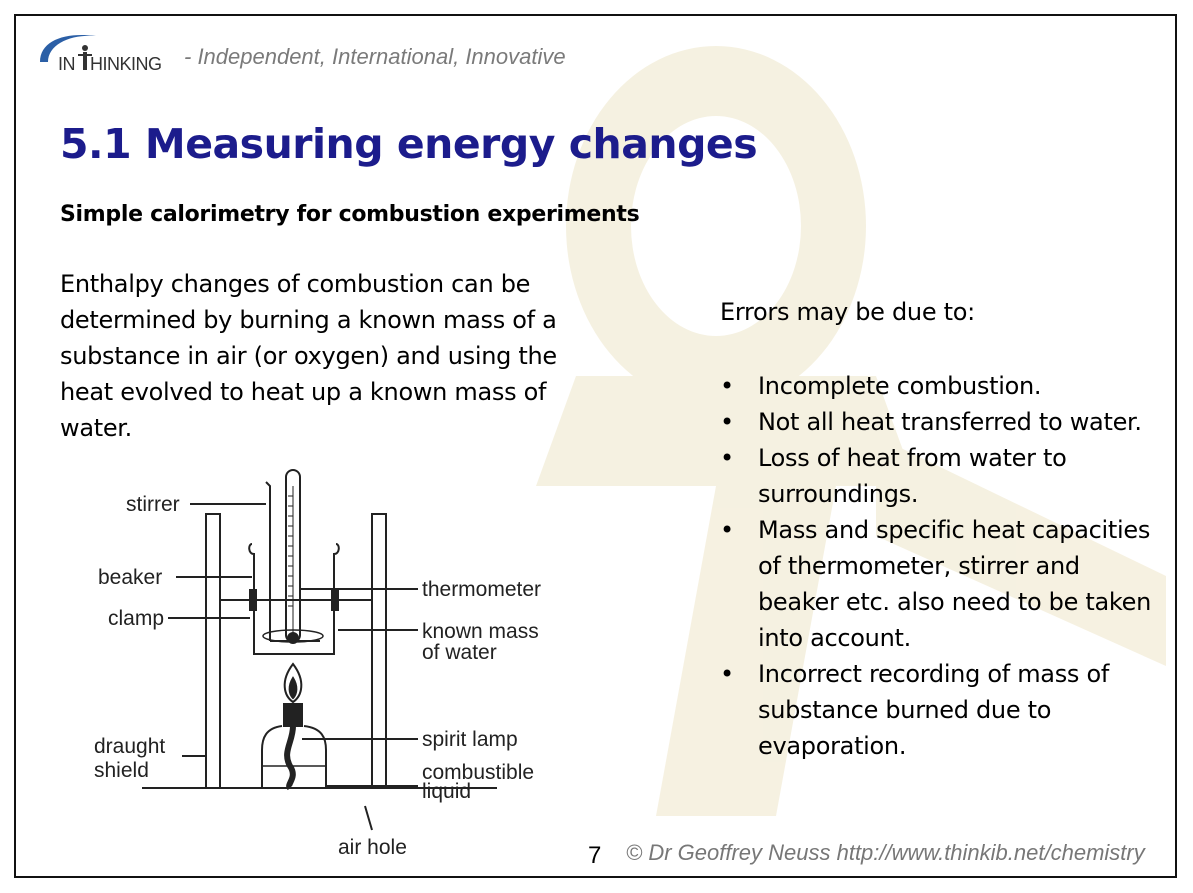  Describe the element at coordinates (950, 422) in the screenshot. I see `error-item-text: Not all heat transferred to water.` at that location.